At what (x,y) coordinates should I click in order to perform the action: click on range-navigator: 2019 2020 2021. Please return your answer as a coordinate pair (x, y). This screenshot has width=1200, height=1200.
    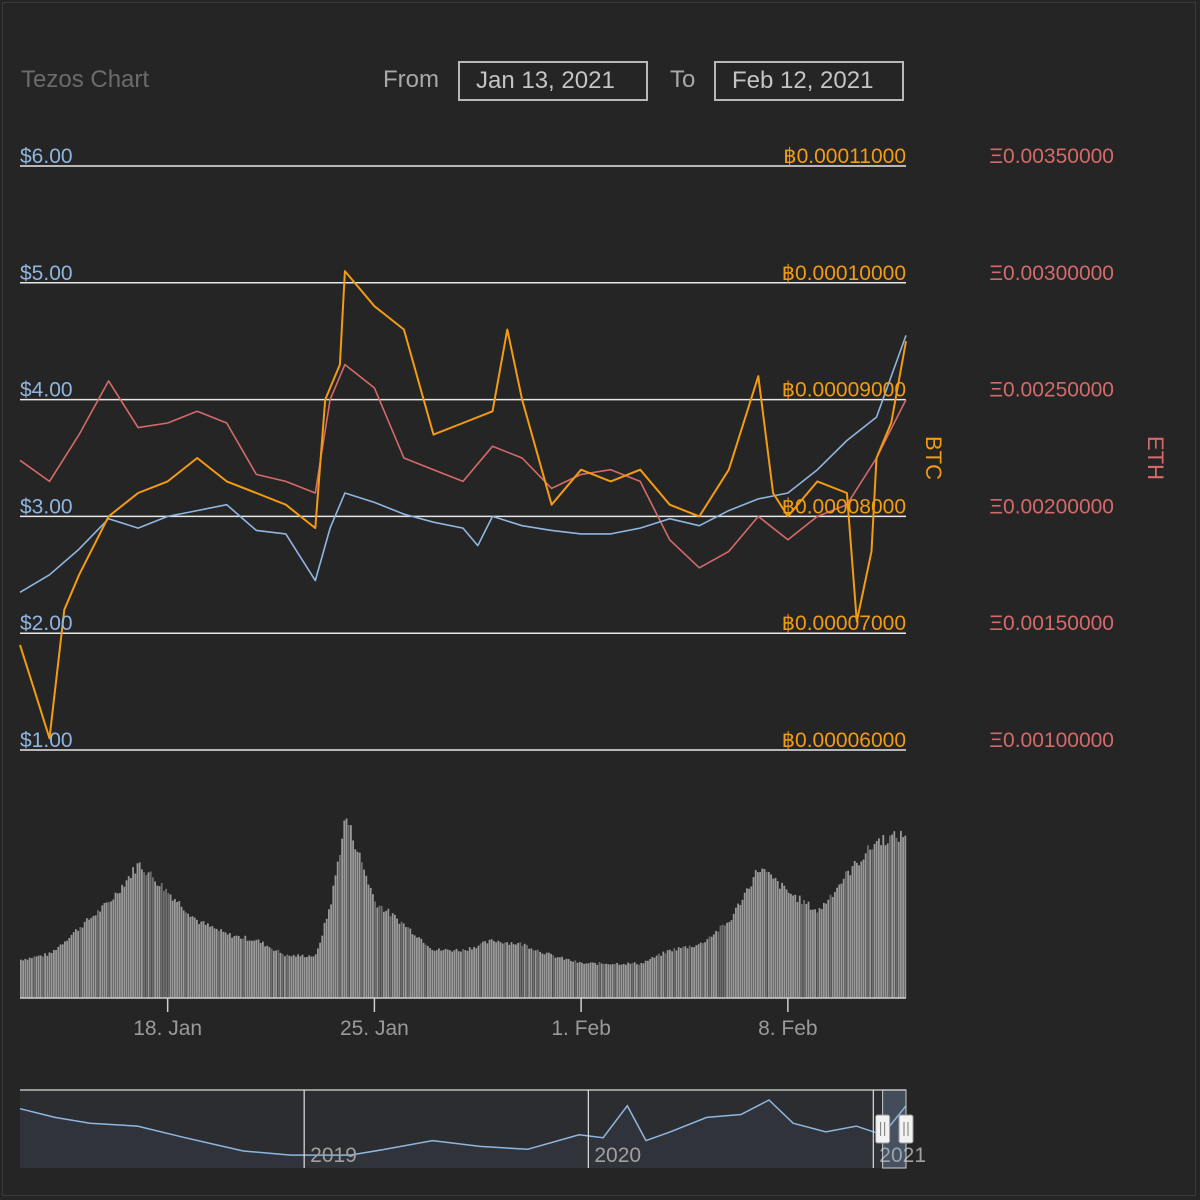
    Looking at the image, I should click on (472, 1129).